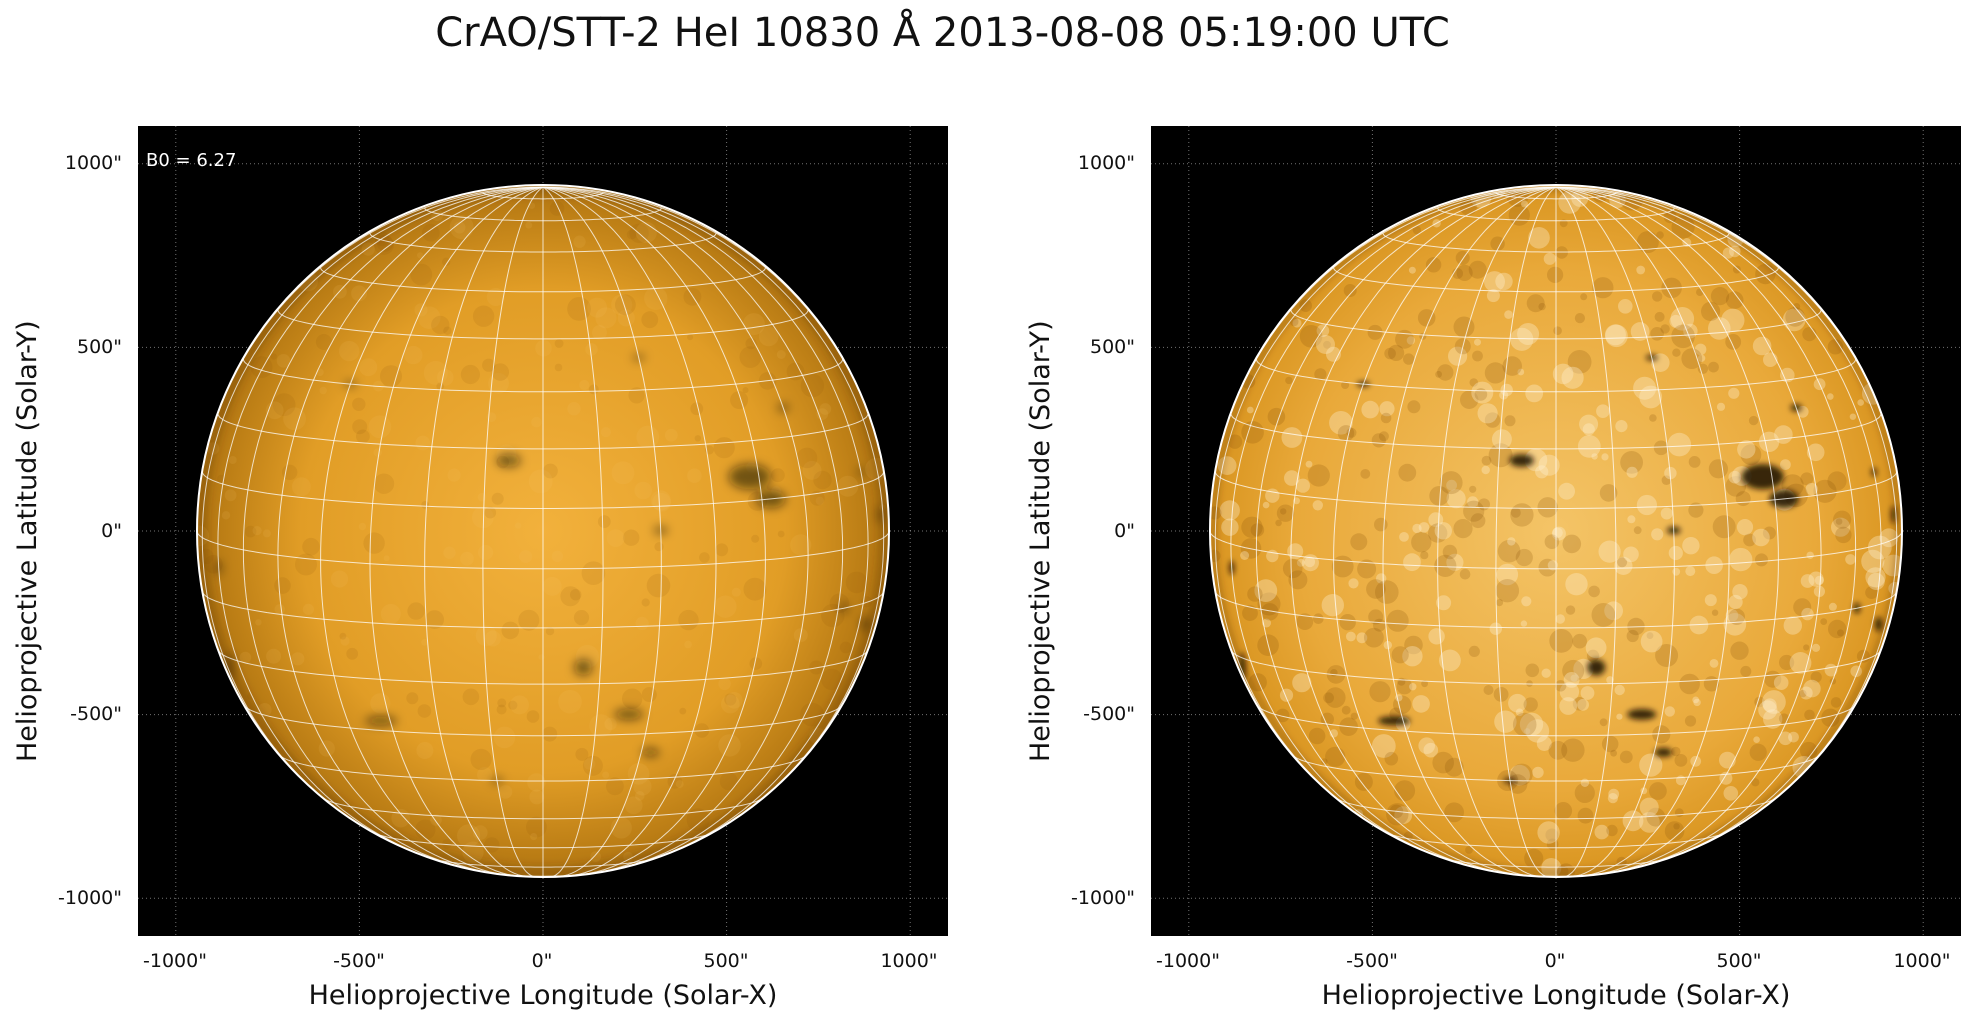 The height and width of the screenshot is (1026, 1971). What do you see at coordinates (543, 995) in the screenshot?
I see `left-x-axis-label: Helioprojective Longitude (Solar-X)` at bounding box center [543, 995].